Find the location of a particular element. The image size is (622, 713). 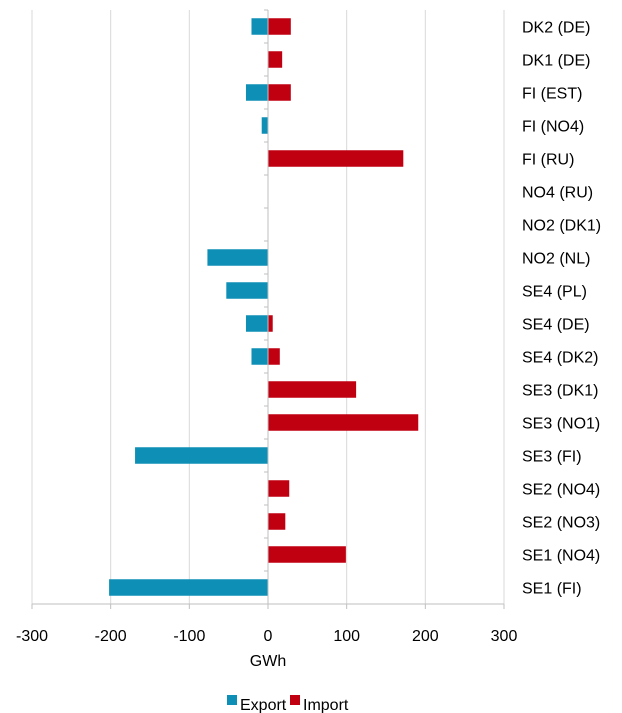

category-label: NO4 (RU) is located at coordinates (557, 193).